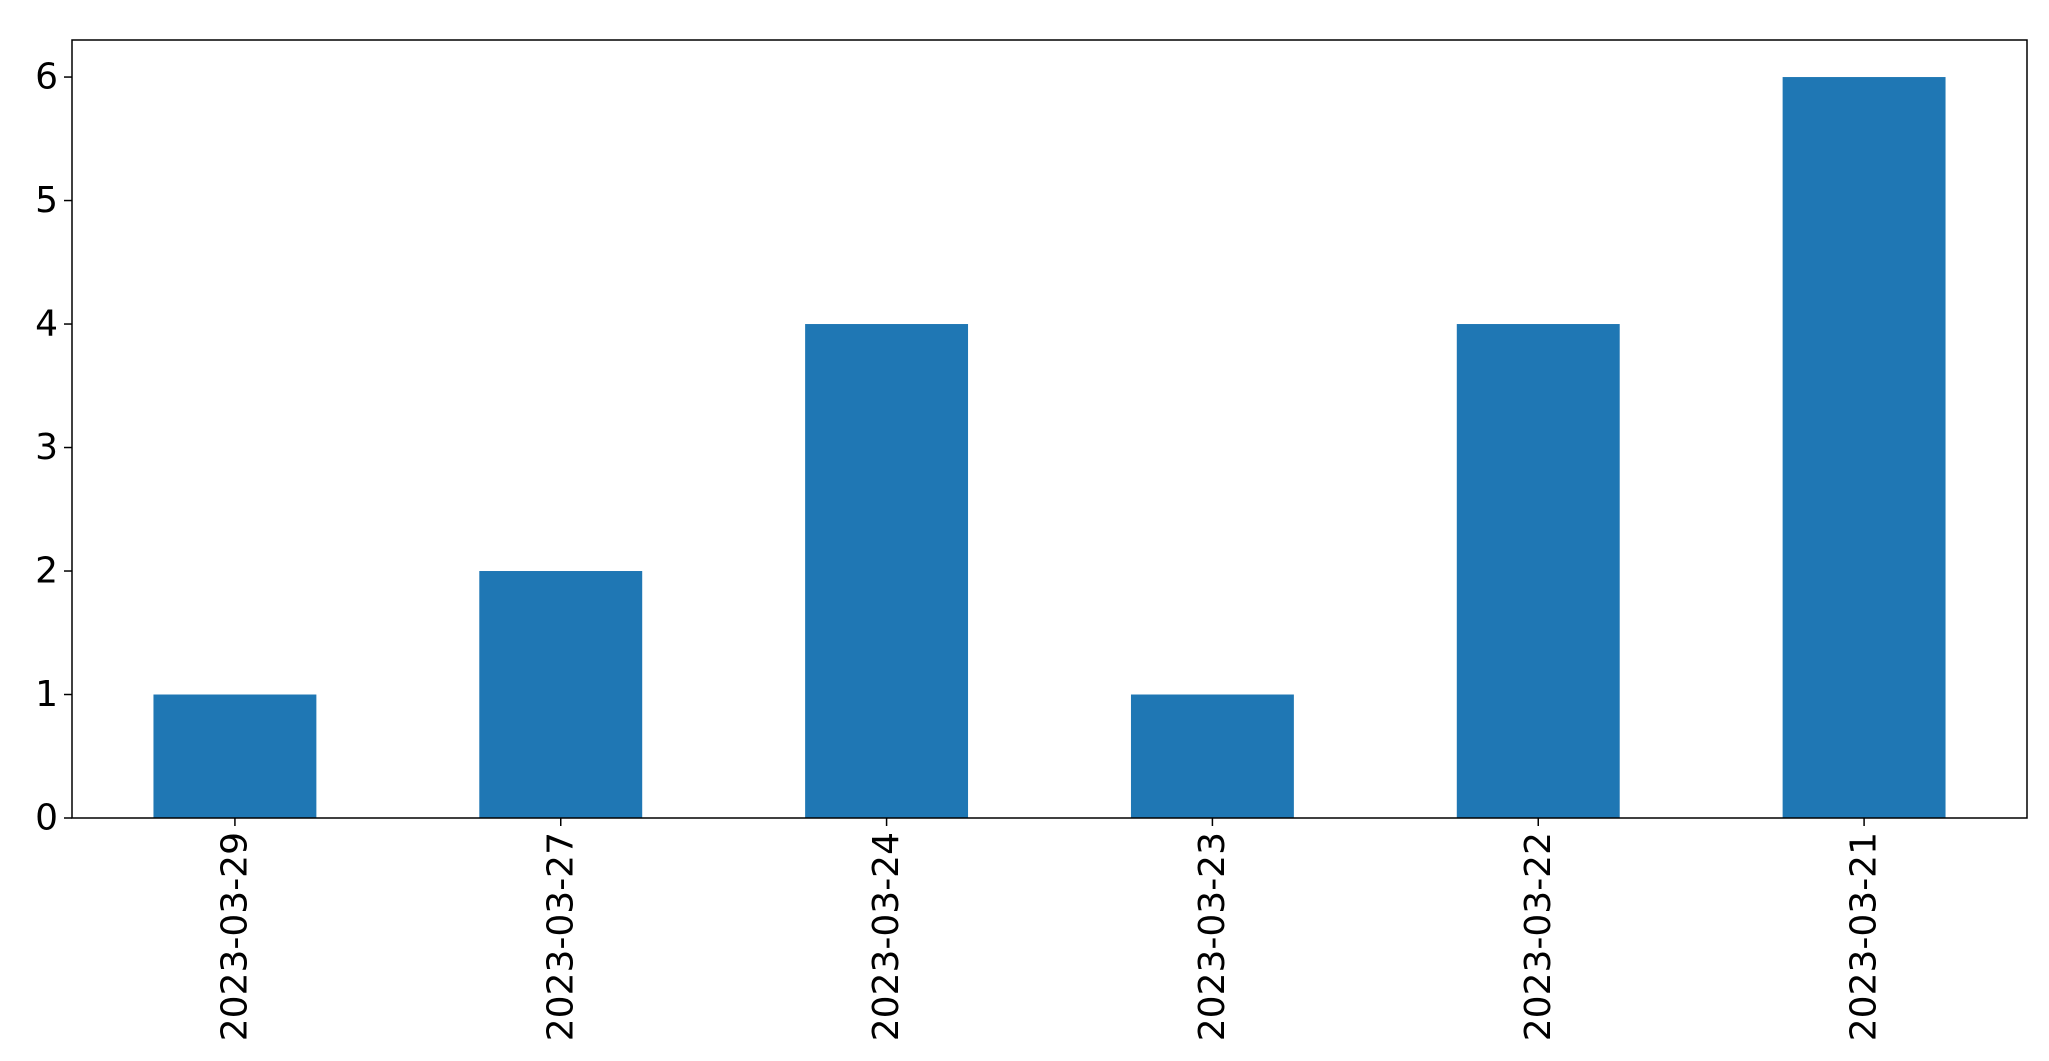  What do you see at coordinates (46, 200) in the screenshot?
I see `y-tick-label: 5` at bounding box center [46, 200].